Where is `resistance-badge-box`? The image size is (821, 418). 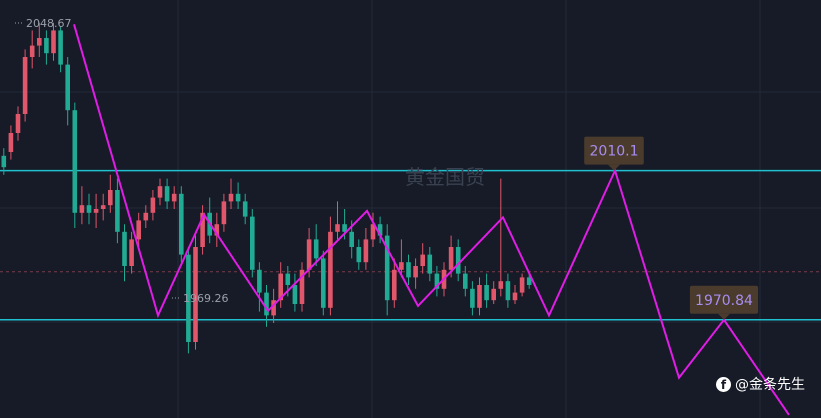 resistance-badge-box is located at coordinates (614, 150).